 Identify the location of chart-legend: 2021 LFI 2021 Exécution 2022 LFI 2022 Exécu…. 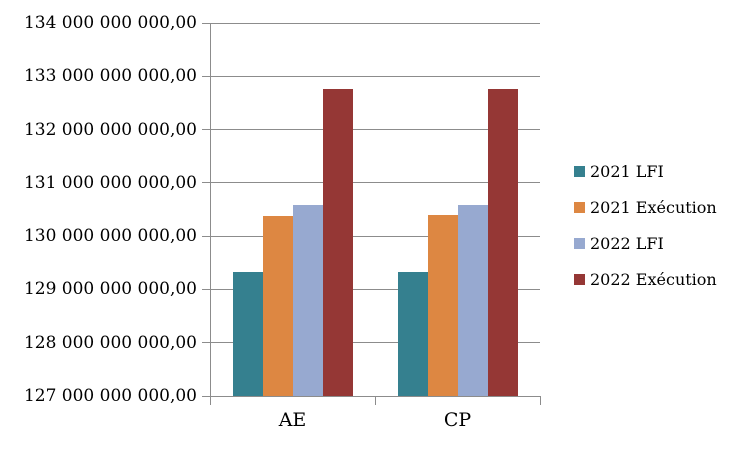
(645, 225).